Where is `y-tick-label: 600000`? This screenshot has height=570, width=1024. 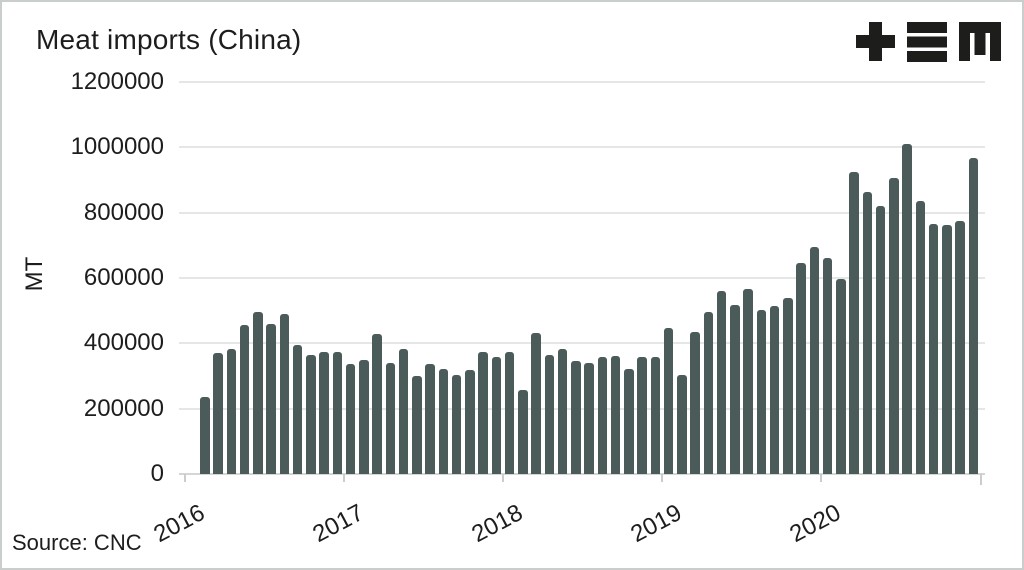
y-tick-label: 600000 is located at coordinates (123, 277).